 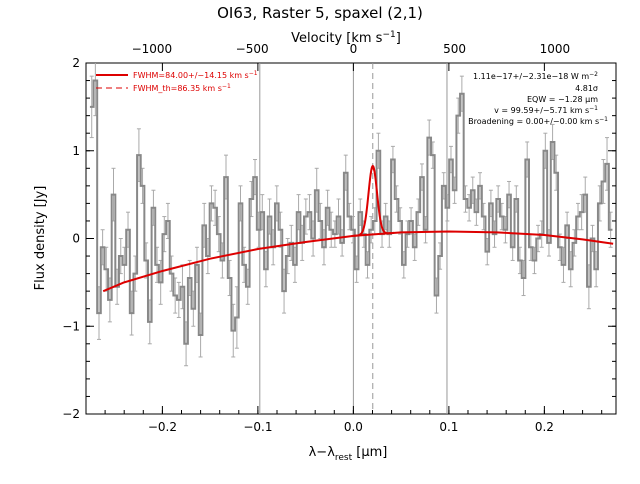 I want to click on y-tick-label: −1, so click(x=71, y=326).